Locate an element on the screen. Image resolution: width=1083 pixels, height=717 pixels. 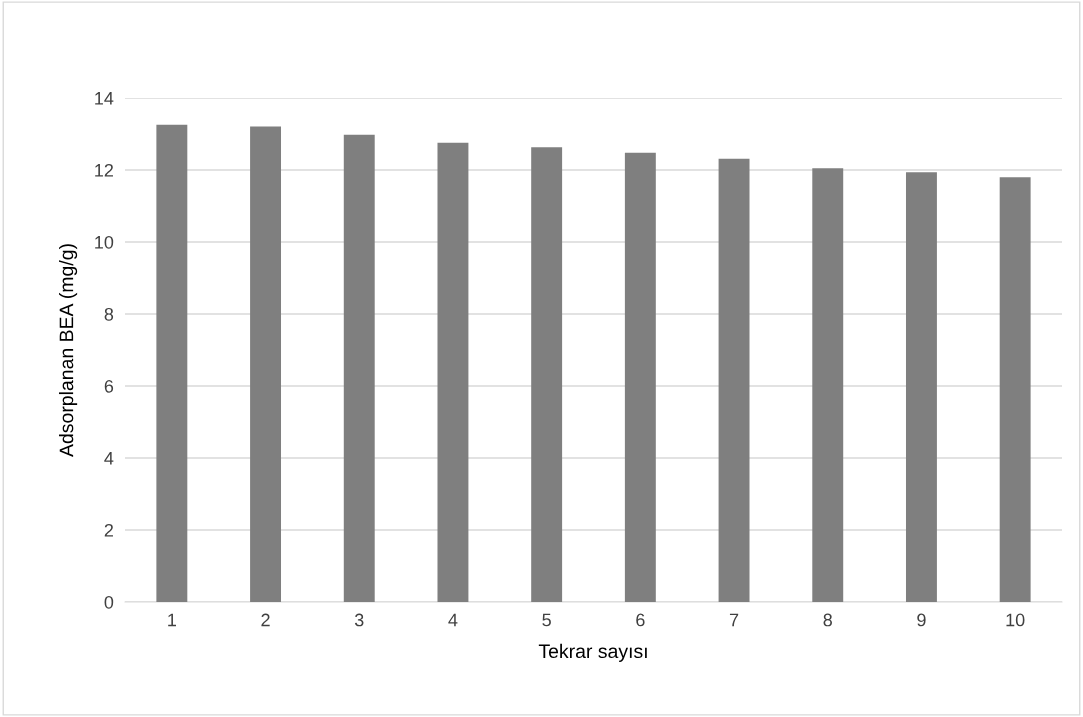
x-tick-label: 2 is located at coordinates (265, 620).